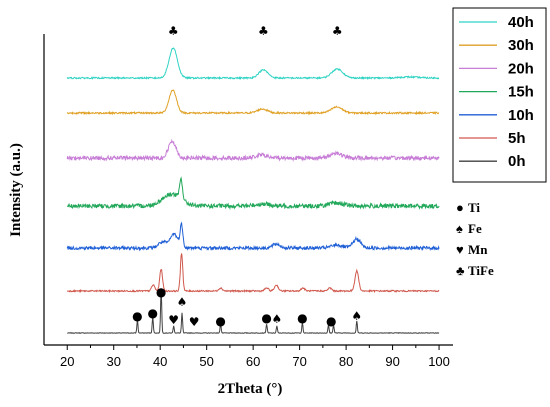  I want to click on phase-symbol: ♥, so click(460, 249).